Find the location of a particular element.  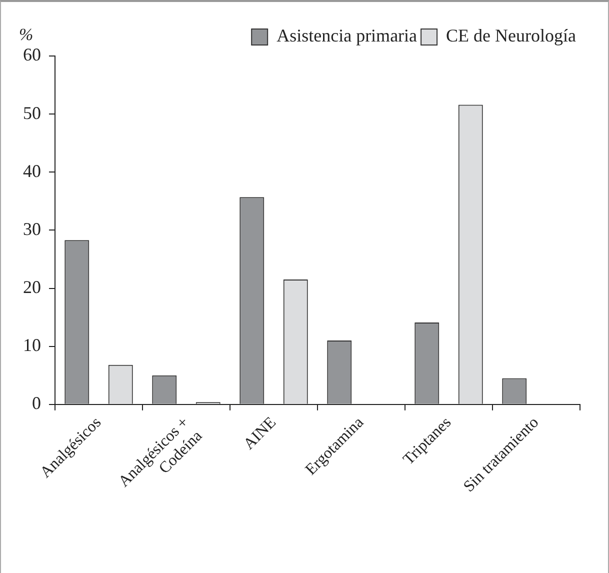

y-tick-label: 10 is located at coordinates (32, 345).